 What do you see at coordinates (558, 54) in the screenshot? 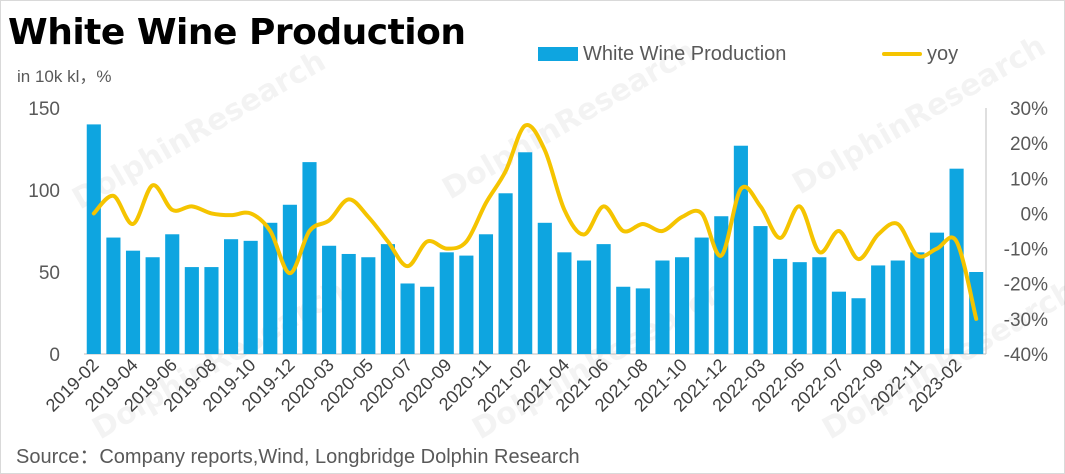
I see `legend-bar-swatch` at bounding box center [558, 54].